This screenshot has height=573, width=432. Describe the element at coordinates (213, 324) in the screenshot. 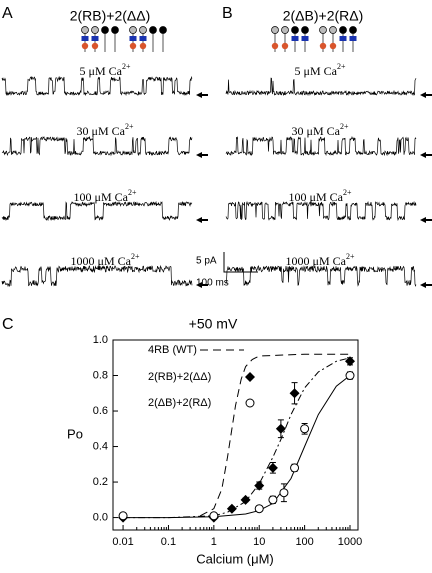

I see `chart-title: +50 mV` at that location.